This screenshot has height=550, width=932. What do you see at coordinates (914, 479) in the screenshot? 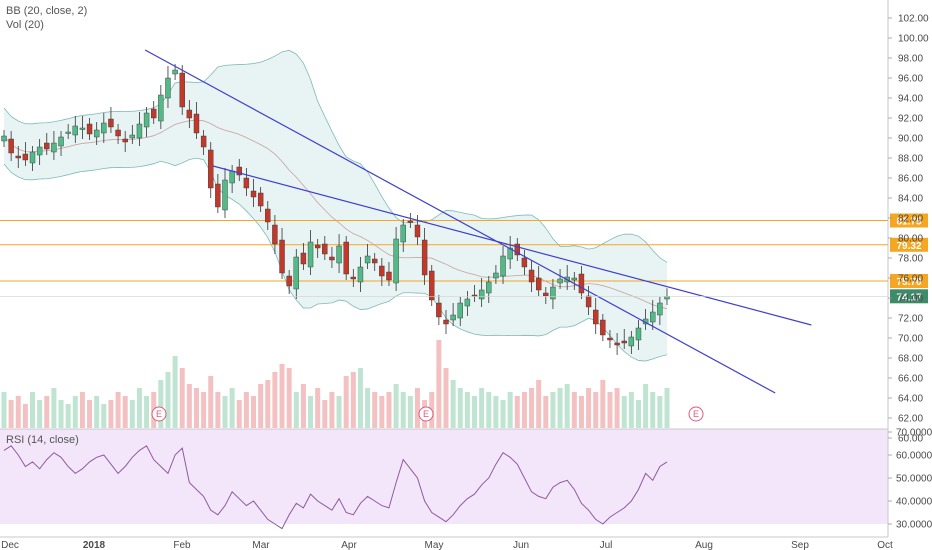
I see `rsi-tick-label: 50.0000` at bounding box center [914, 479].